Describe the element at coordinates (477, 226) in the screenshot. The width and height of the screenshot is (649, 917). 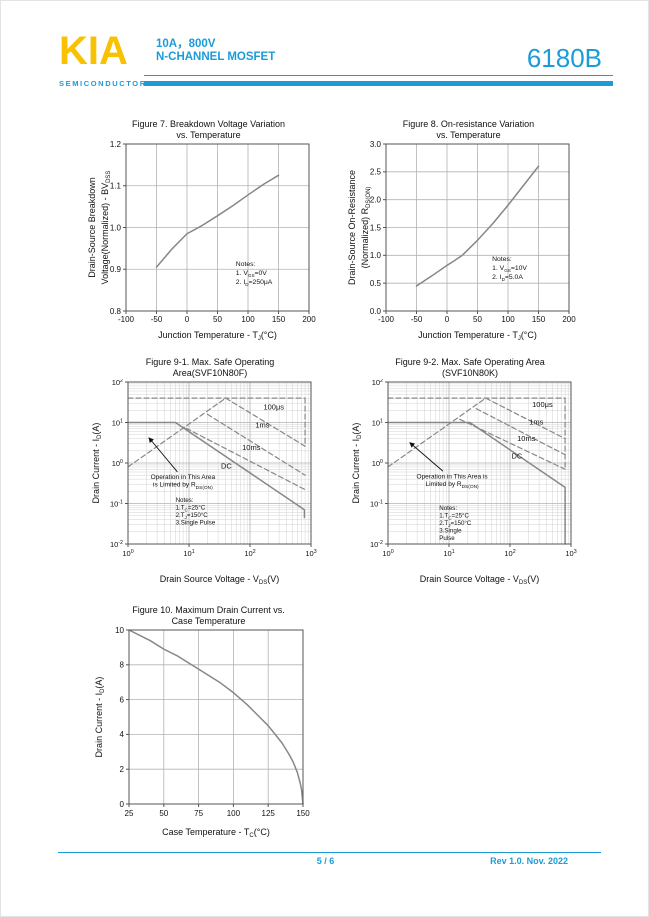
I see `series-rdson-normalized` at that location.